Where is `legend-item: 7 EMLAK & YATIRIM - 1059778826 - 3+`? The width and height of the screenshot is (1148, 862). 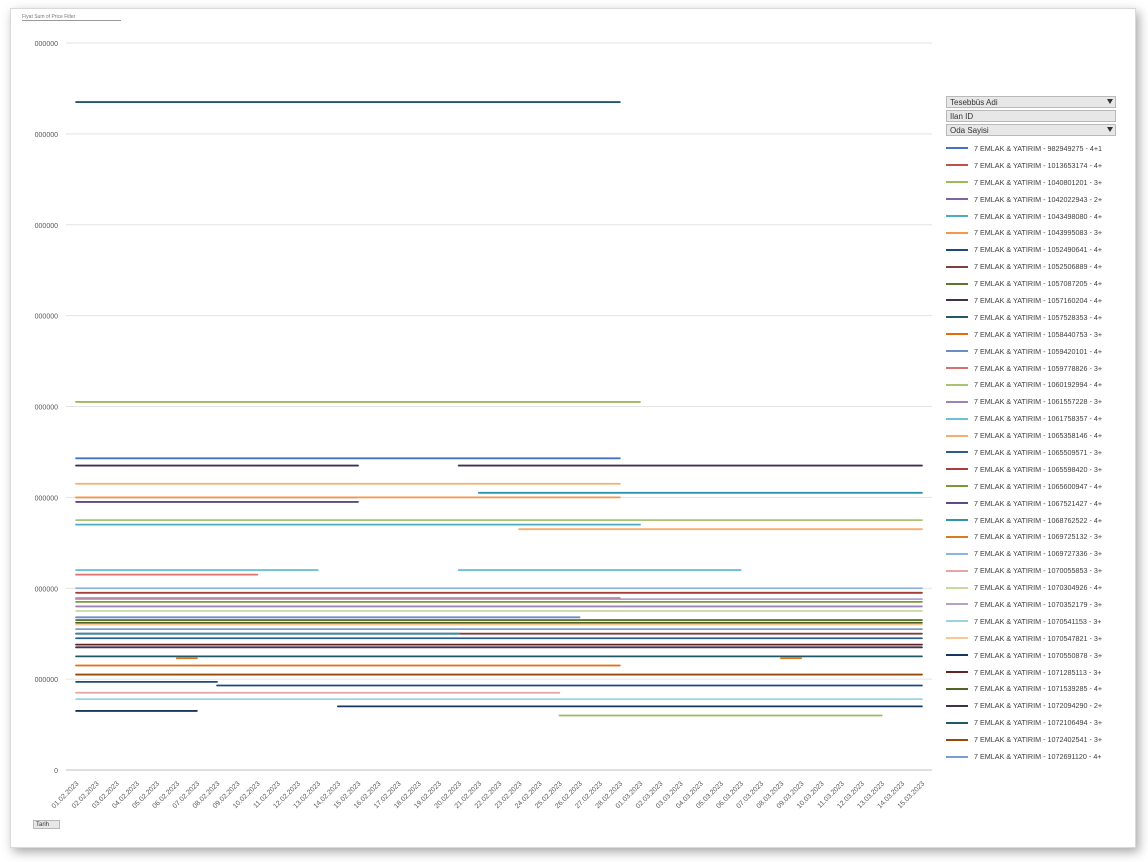 legend-item: 7 EMLAK & YATIRIM - 1059778826 - 3+ is located at coordinates (1036, 368).